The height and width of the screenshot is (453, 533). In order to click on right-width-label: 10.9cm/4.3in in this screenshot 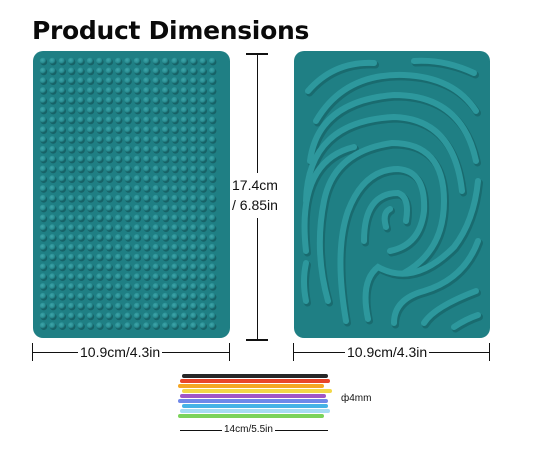, I will do `click(387, 352)`.